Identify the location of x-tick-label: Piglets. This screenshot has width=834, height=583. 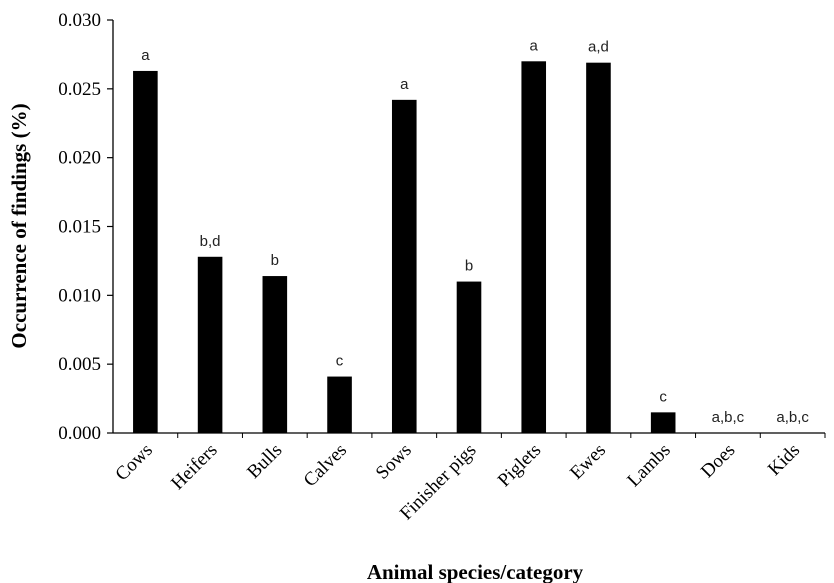
(519, 465).